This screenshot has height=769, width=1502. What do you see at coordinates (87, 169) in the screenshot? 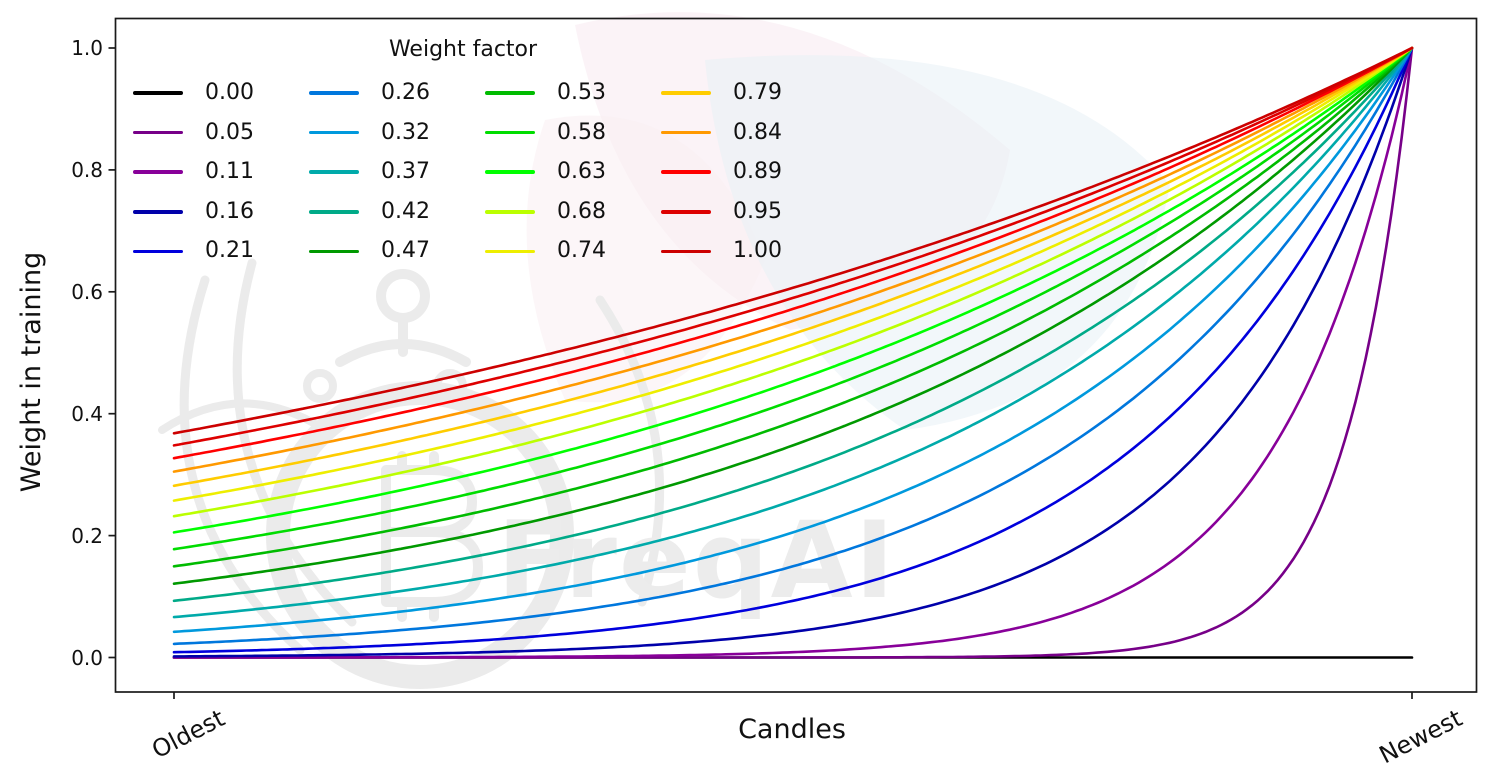
I see `y-tick-label: 0.8` at bounding box center [87, 169].